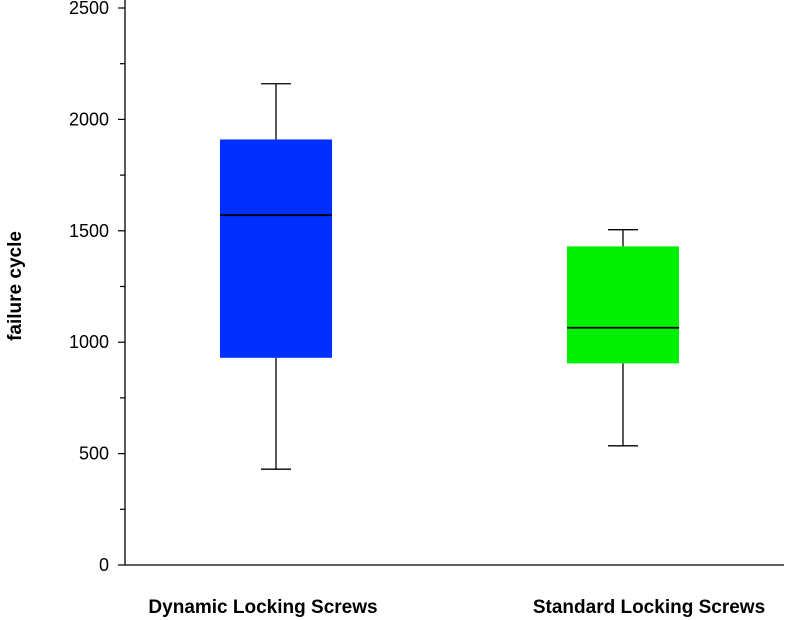 Image resolution: width=787 pixels, height=620 pixels. What do you see at coordinates (97, 287) in the screenshot?
I see `y-ticks: 0 500 1000 1500 2000 2500` at bounding box center [97, 287].